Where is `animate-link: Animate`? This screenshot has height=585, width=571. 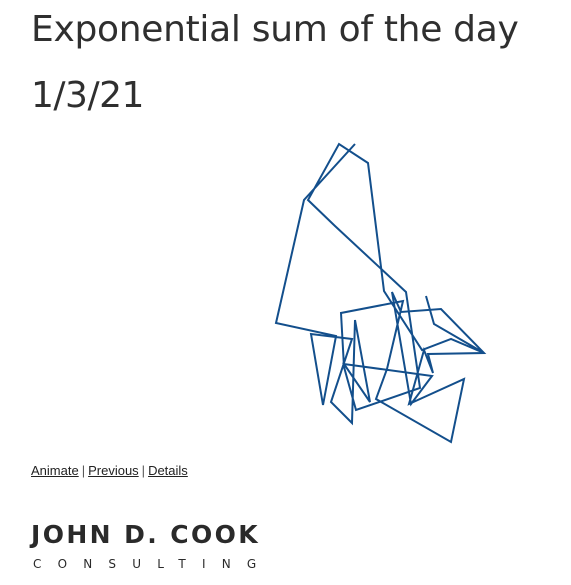 animate-link: Animate is located at coordinates (55, 470).